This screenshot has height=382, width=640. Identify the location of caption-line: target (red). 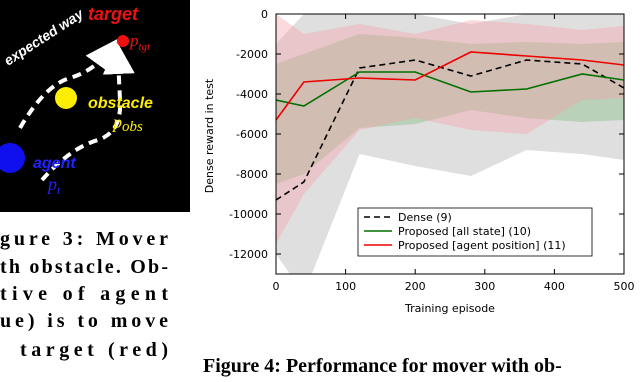
(94, 350).